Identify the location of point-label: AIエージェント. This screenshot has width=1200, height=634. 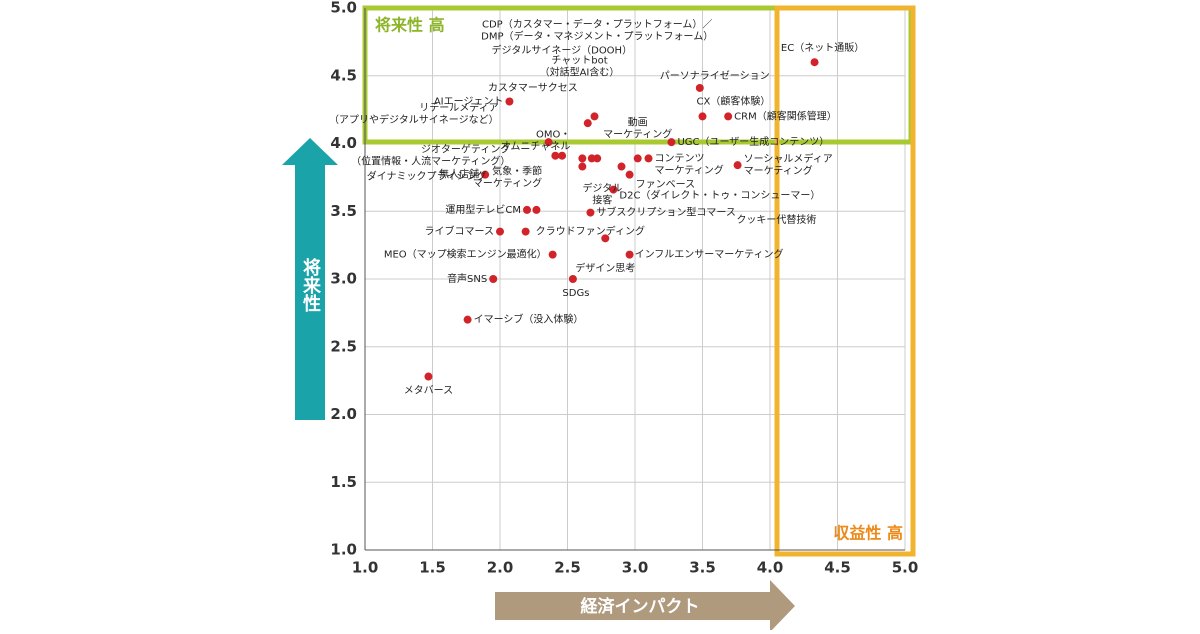
(469, 101).